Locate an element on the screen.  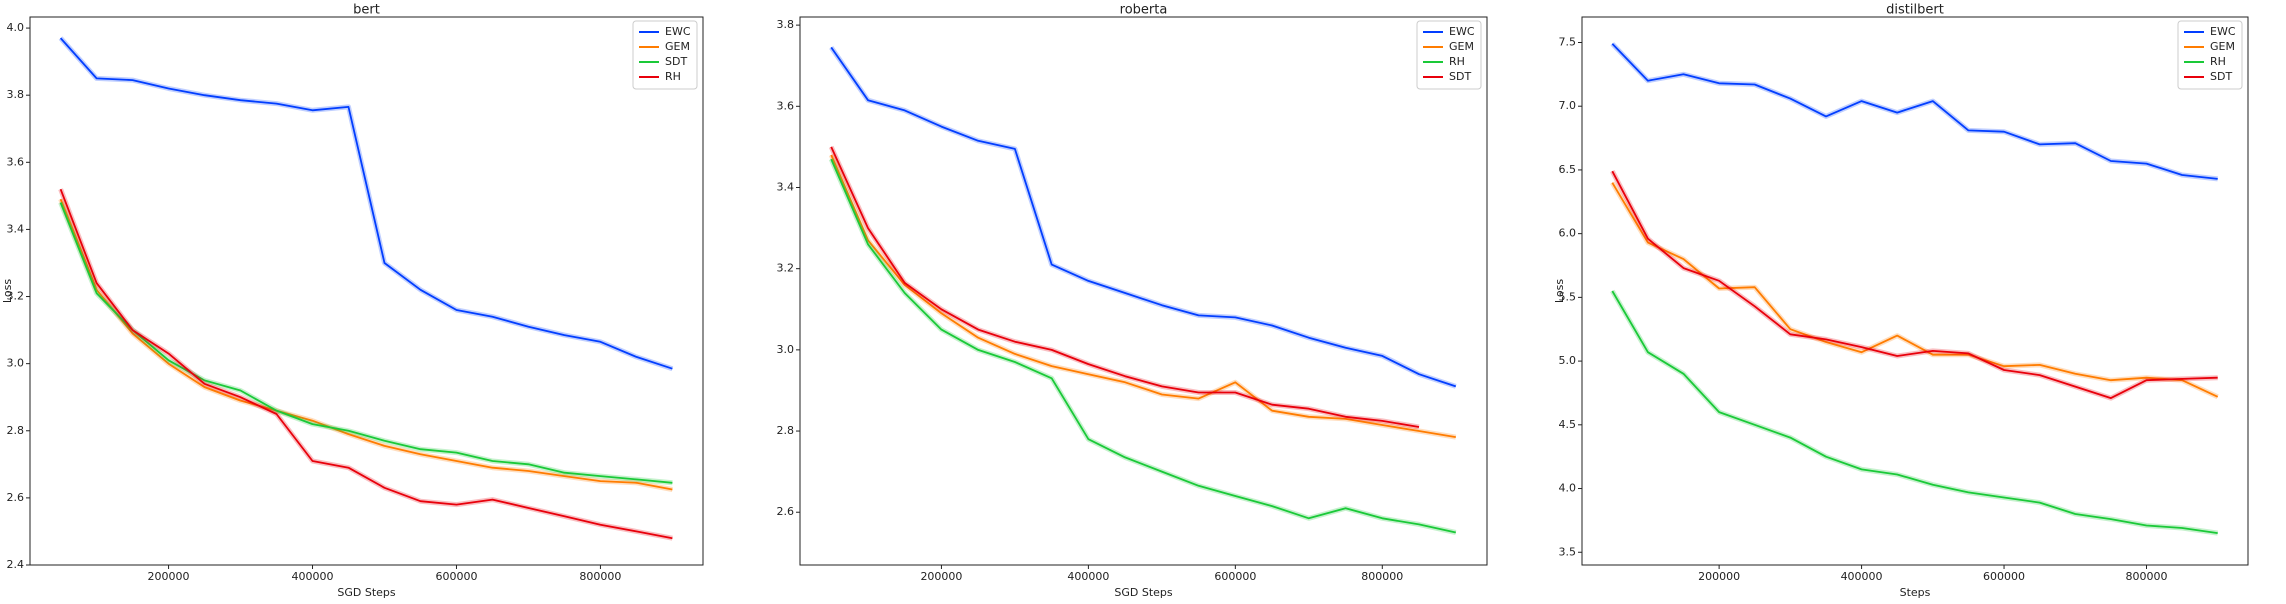
y-tick-label: 7.5 is located at coordinates (1568, 41).